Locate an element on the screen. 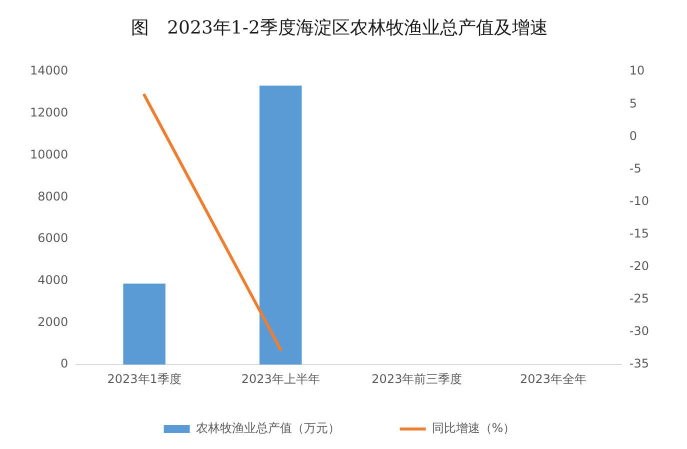  y-tick-label: 14000 is located at coordinates (49, 71).